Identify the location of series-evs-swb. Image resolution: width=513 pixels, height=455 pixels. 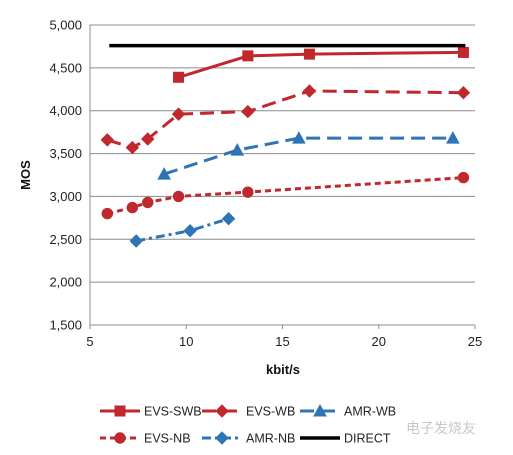
(321, 64).